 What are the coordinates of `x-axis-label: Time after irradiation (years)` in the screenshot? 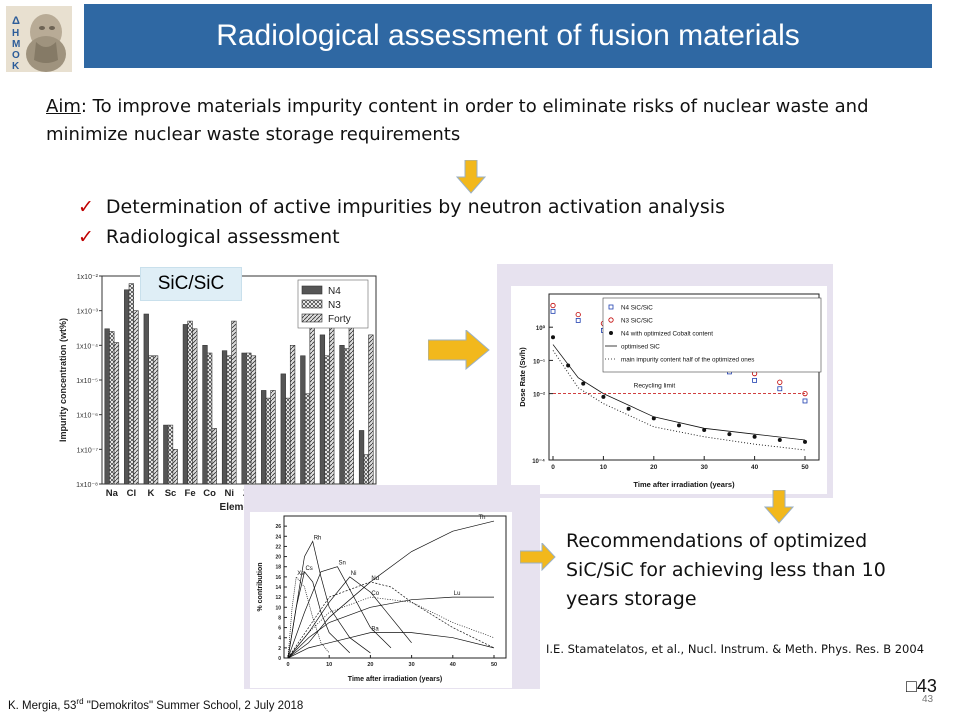 It's located at (395, 679).